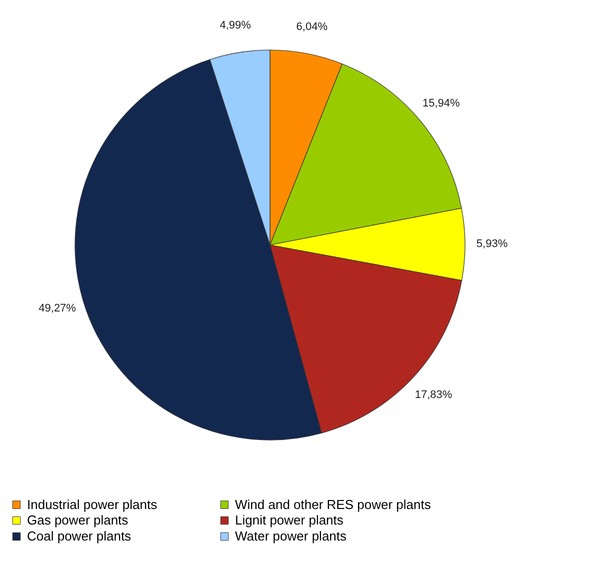 This screenshot has height=580, width=598. What do you see at coordinates (492, 244) in the screenshot?
I see `data-label: 5,93%` at bounding box center [492, 244].